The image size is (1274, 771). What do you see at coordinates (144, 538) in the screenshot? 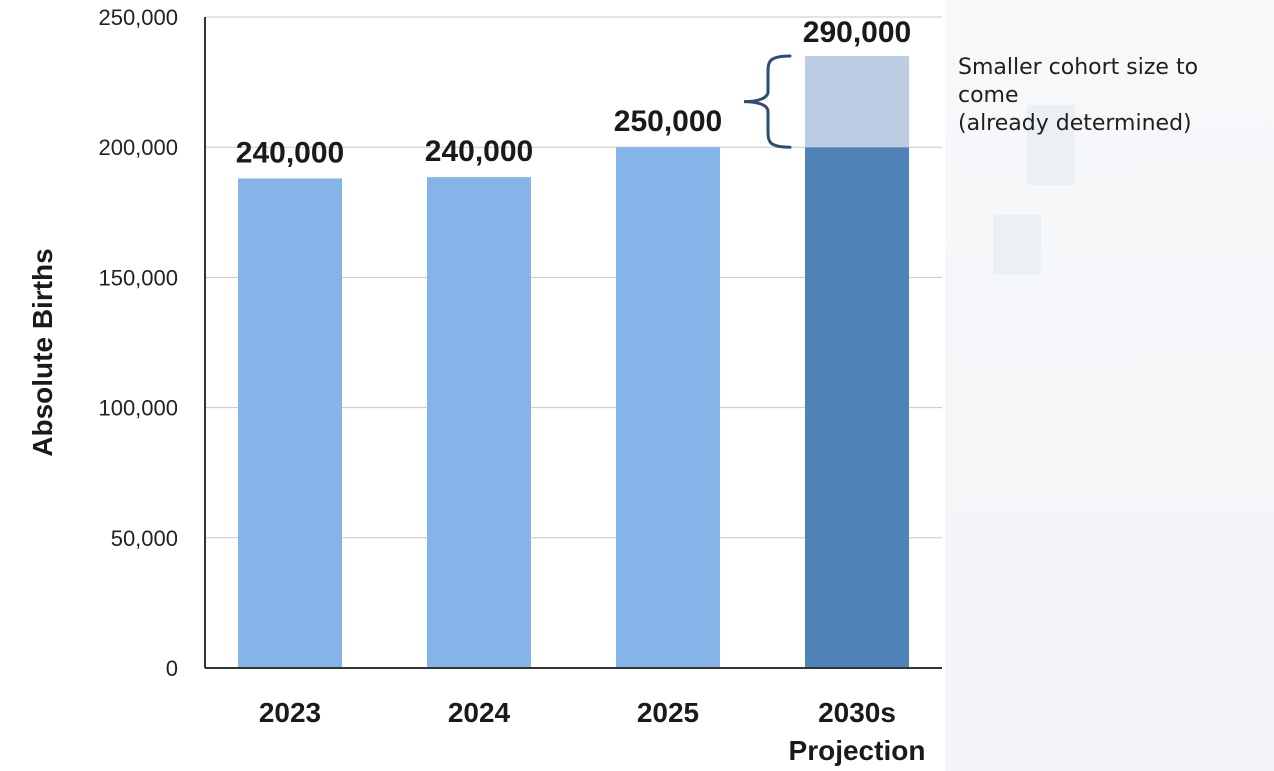
I see `y-tick-label: 50,000` at bounding box center [144, 538].